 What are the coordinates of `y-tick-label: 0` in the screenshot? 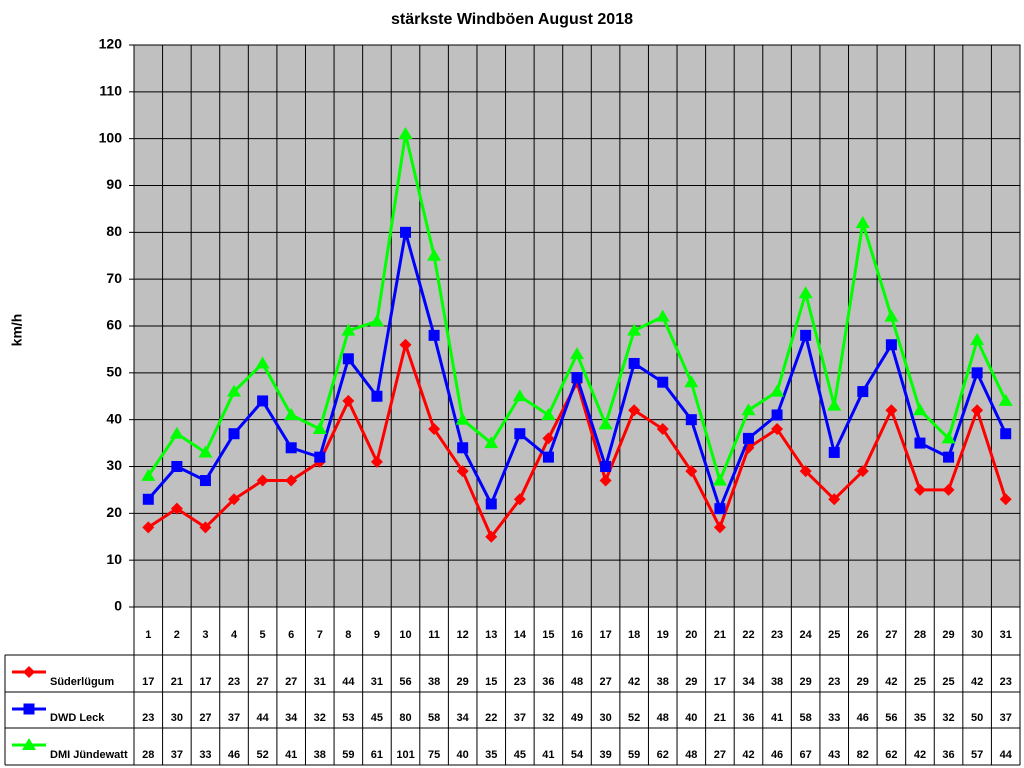 It's located at (118, 606).